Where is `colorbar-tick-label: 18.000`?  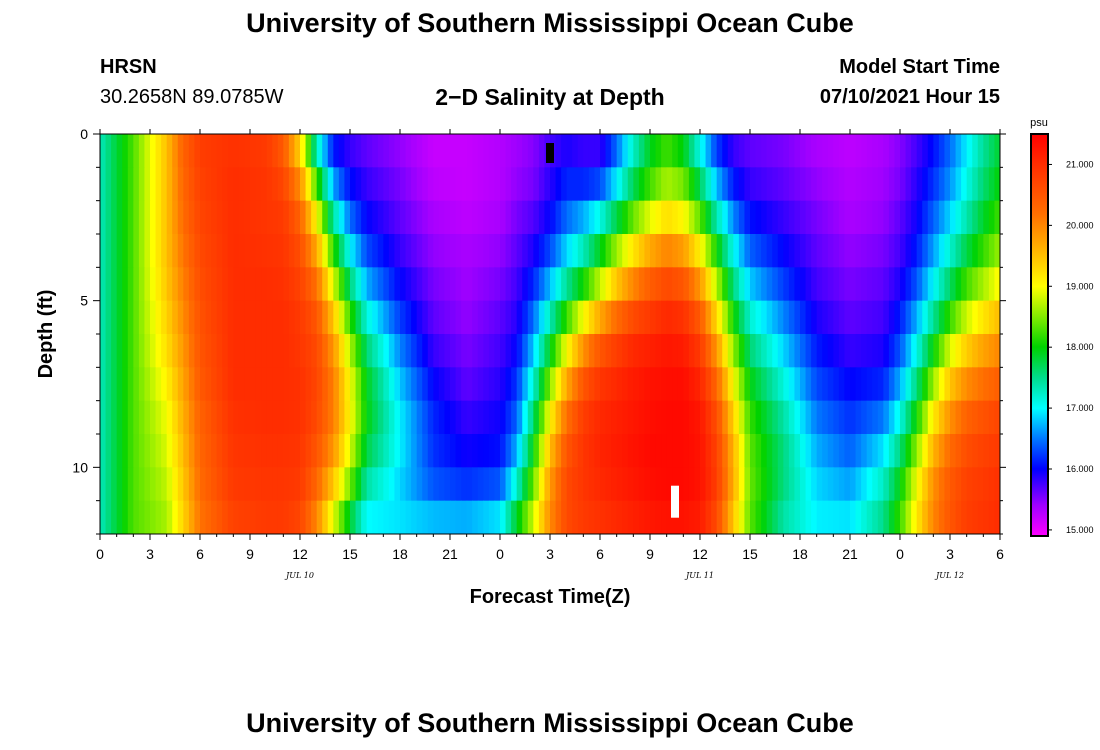 colorbar-tick-label: 18.000 is located at coordinates (1080, 347).